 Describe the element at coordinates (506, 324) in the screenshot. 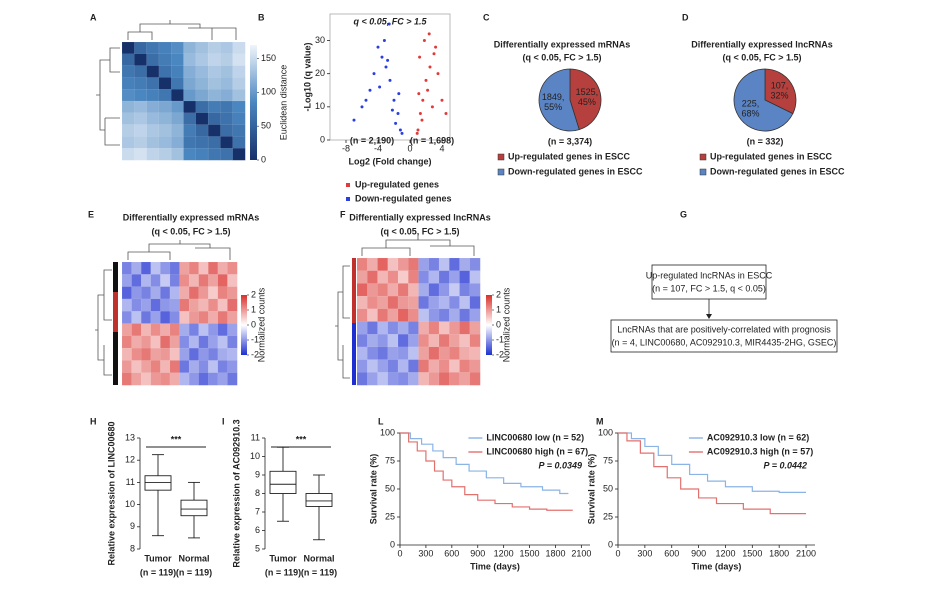

I see `colorbar-label: Normalized counts` at that location.